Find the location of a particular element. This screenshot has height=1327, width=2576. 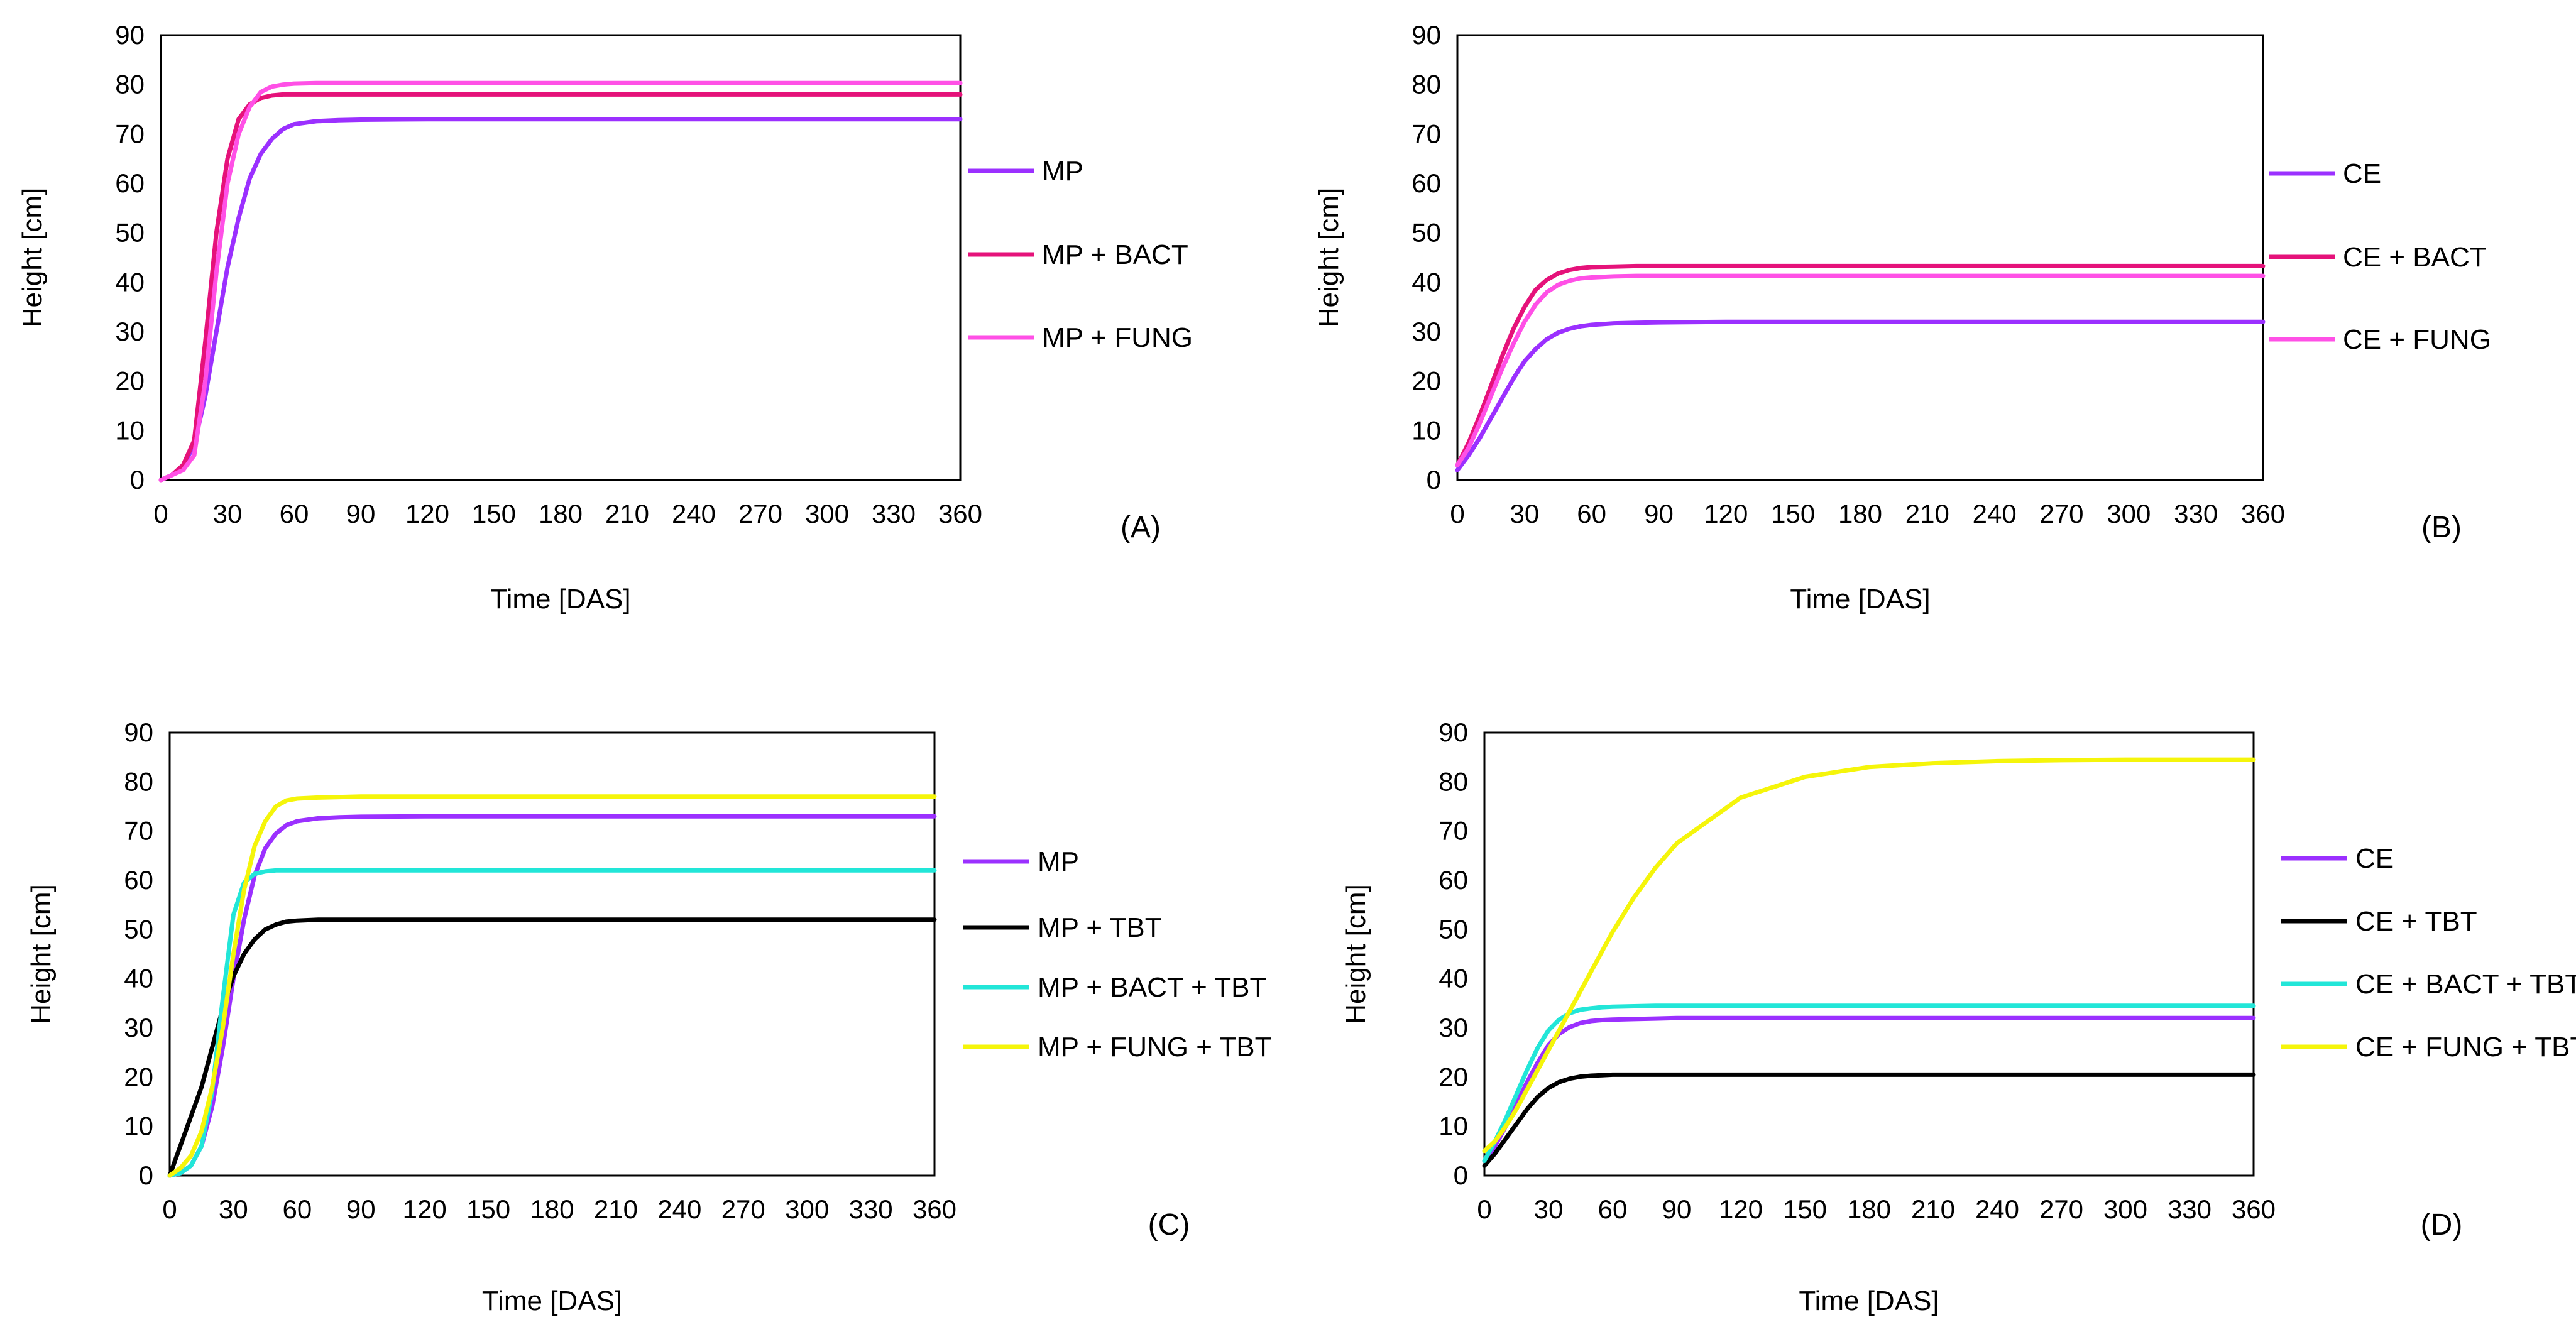

x-tick-label: 150 is located at coordinates (494, 513).